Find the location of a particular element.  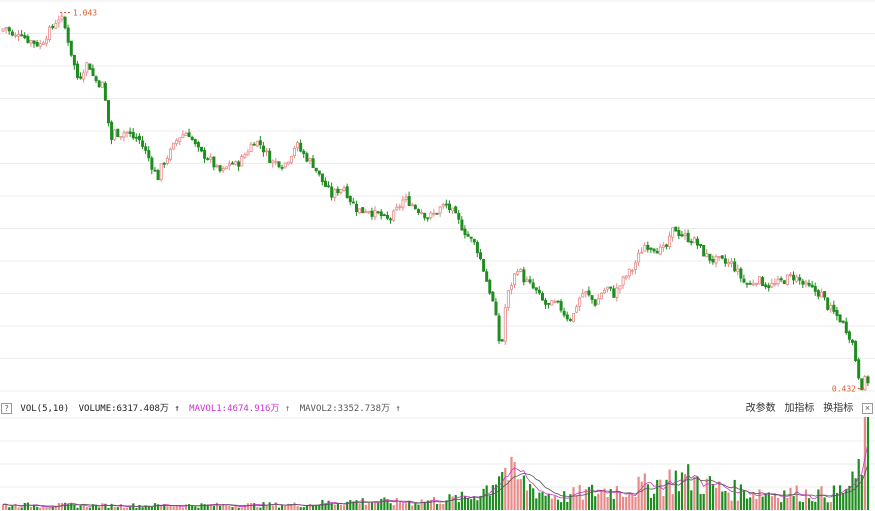

switch-indicator-button: 换指标 is located at coordinates (838, 408).